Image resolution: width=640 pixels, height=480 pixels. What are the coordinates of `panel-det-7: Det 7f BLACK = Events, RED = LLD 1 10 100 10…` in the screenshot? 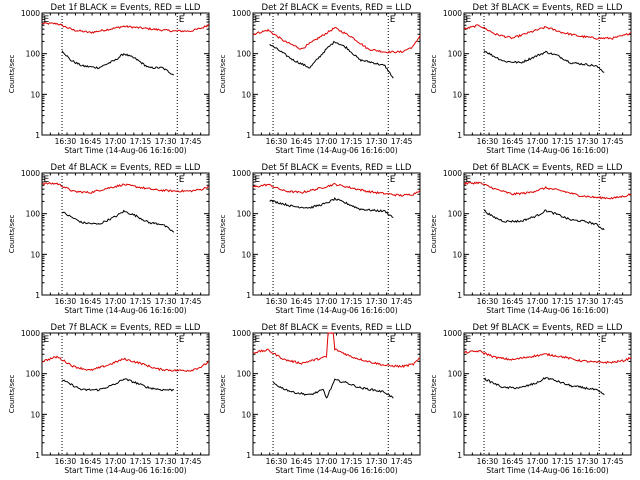 It's located at (109, 399).